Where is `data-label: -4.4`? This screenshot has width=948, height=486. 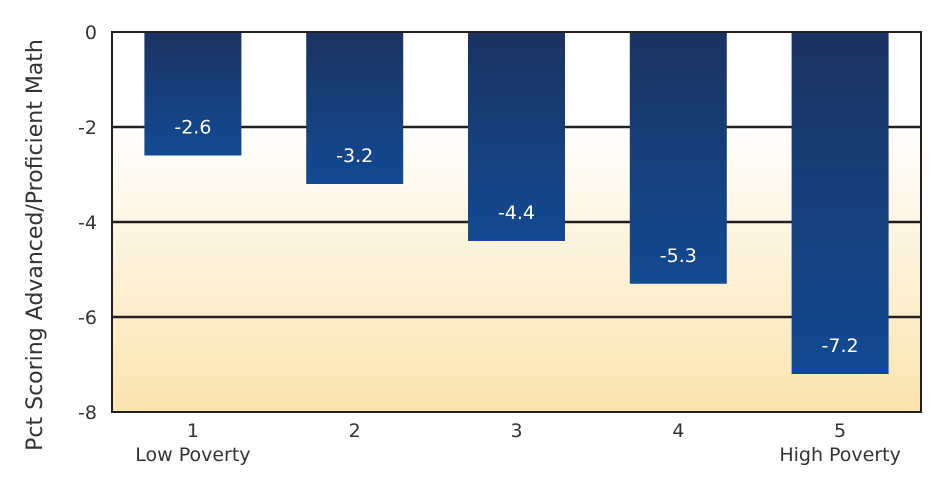 data-label: -4.4 is located at coordinates (516, 213).